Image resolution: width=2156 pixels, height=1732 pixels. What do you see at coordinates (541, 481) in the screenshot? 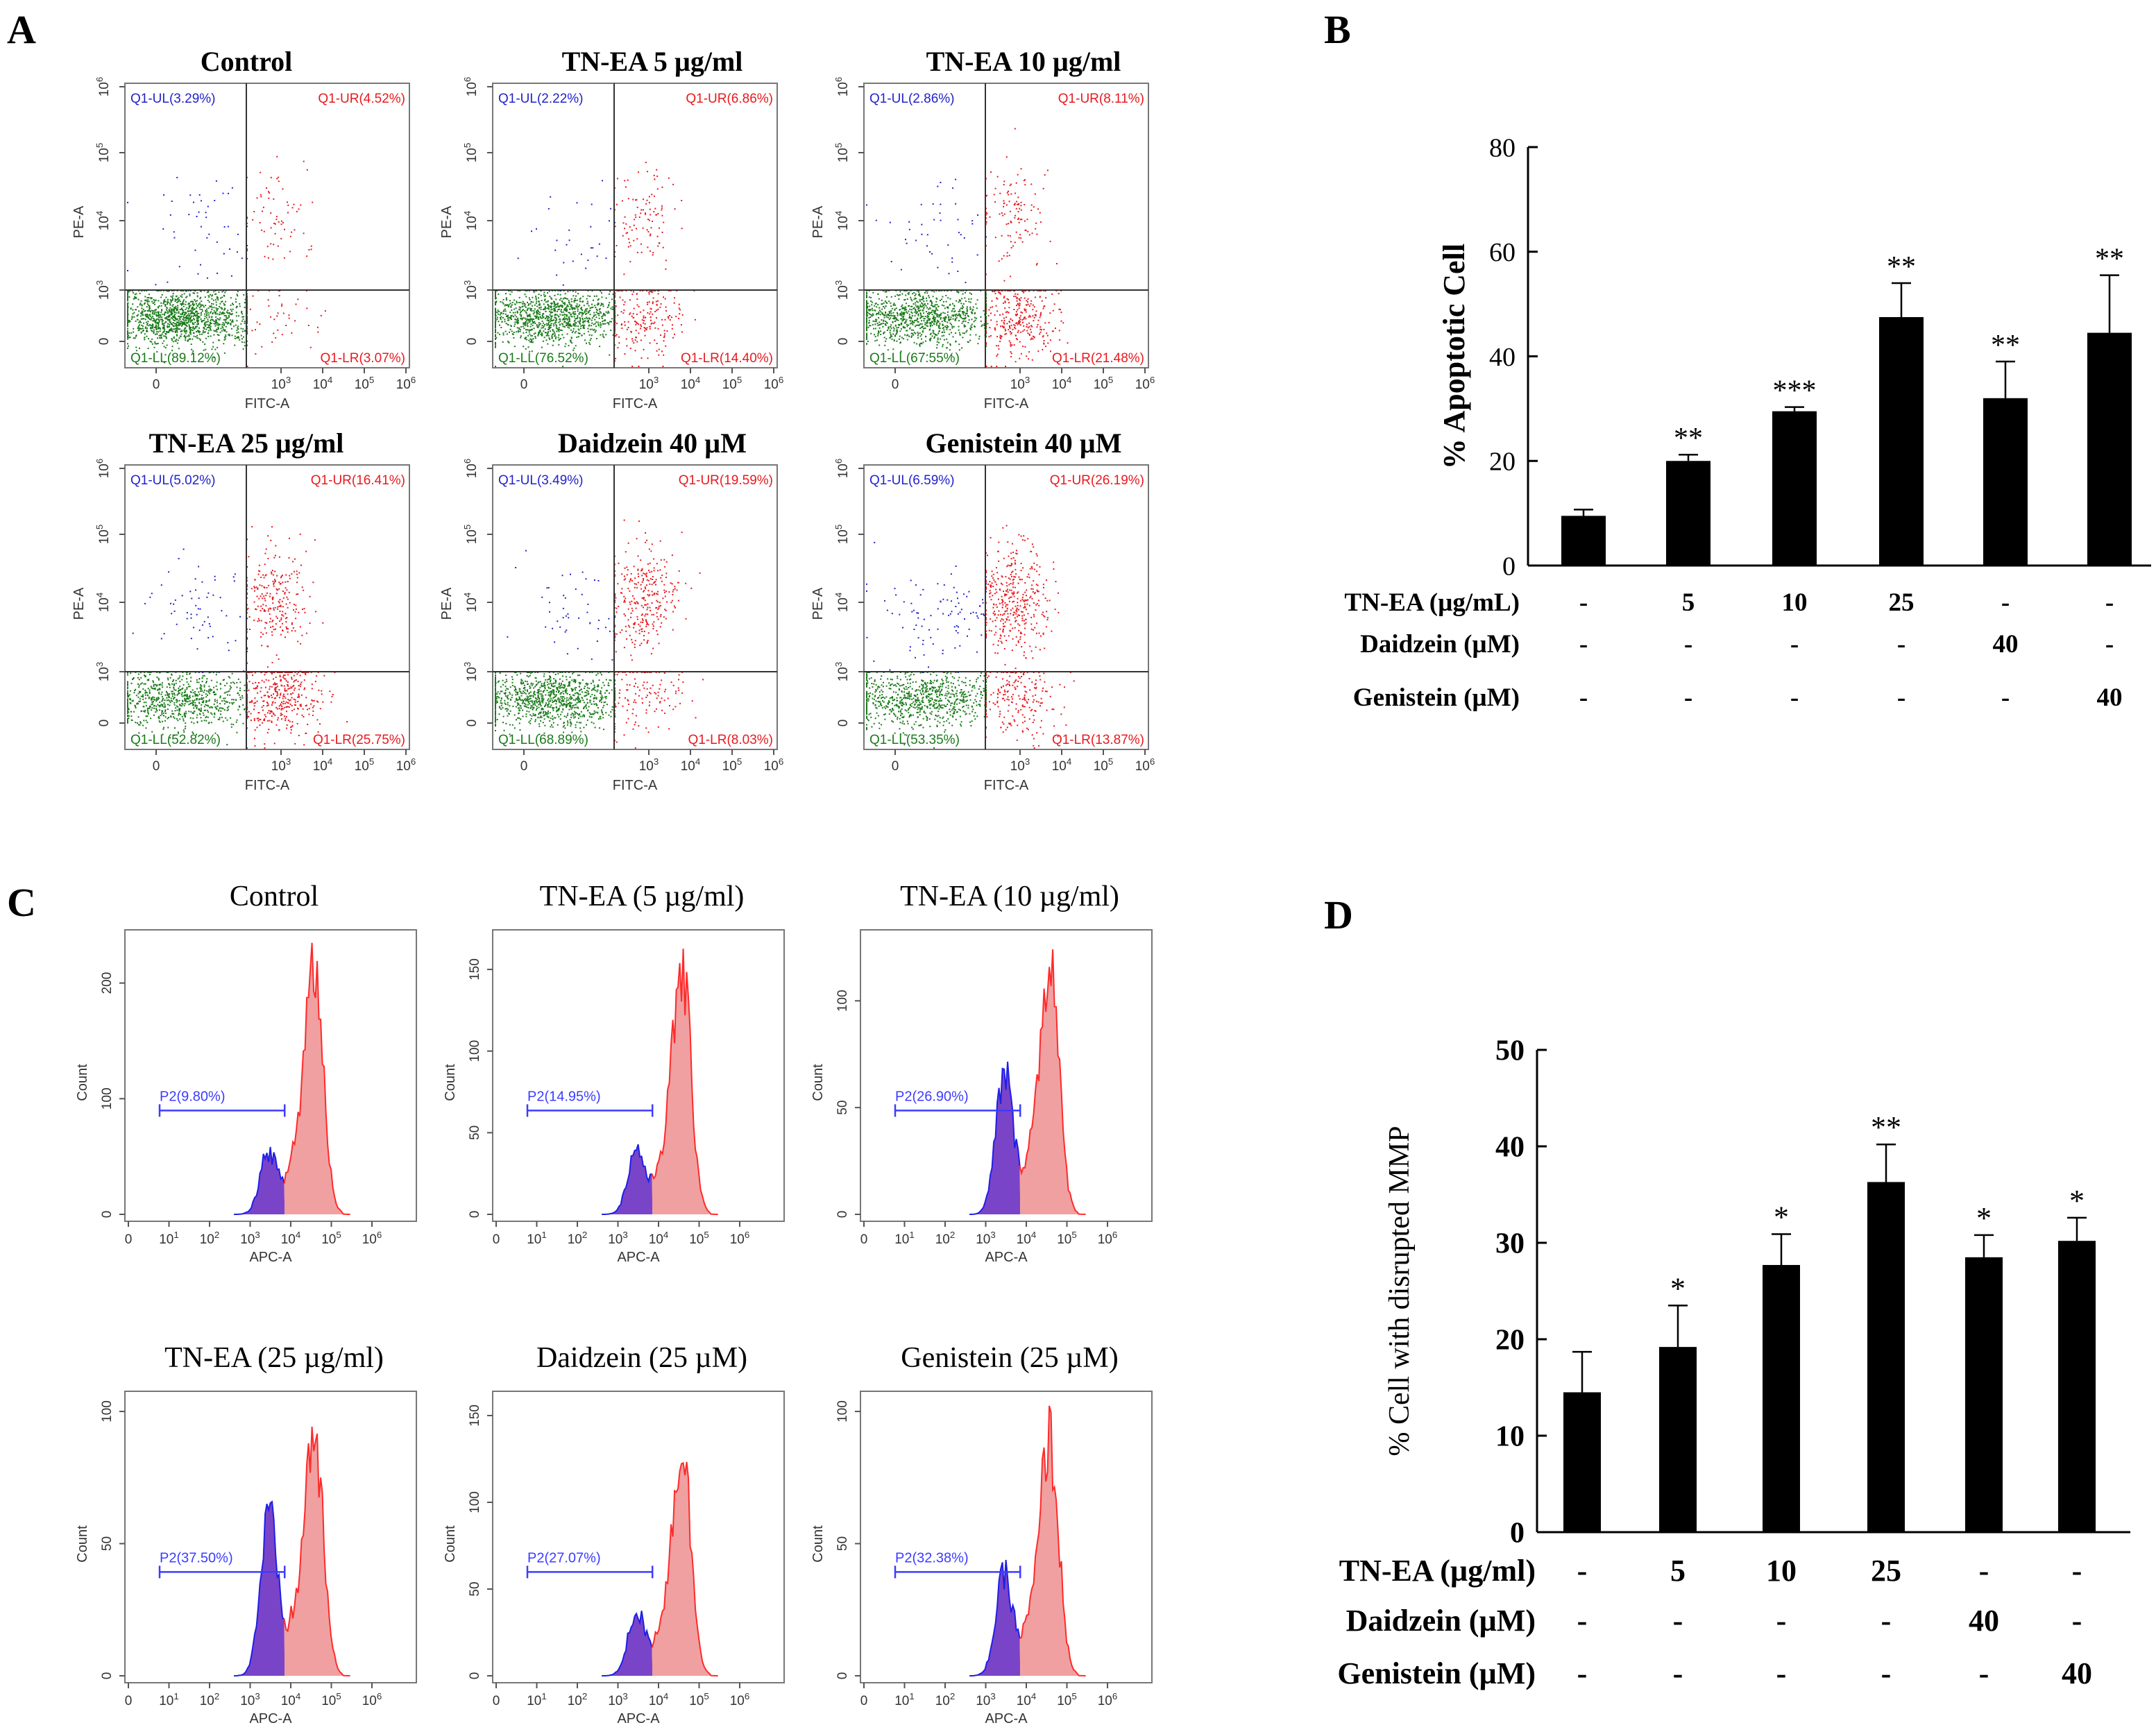
I see `quadrant-ul-label: Q1-UL(3.49%)` at bounding box center [541, 481].